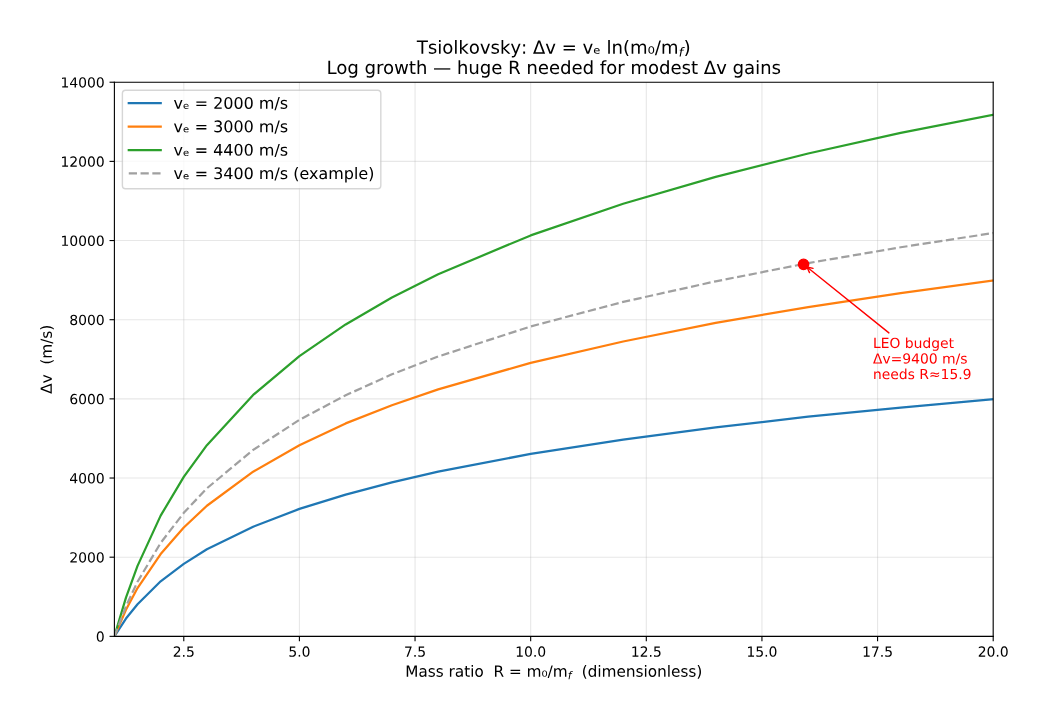 The height and width of the screenshot is (715, 1040). What do you see at coordinates (230, 150) in the screenshot?
I see `legend-label: vₑ = 4400 m/s` at bounding box center [230, 150].